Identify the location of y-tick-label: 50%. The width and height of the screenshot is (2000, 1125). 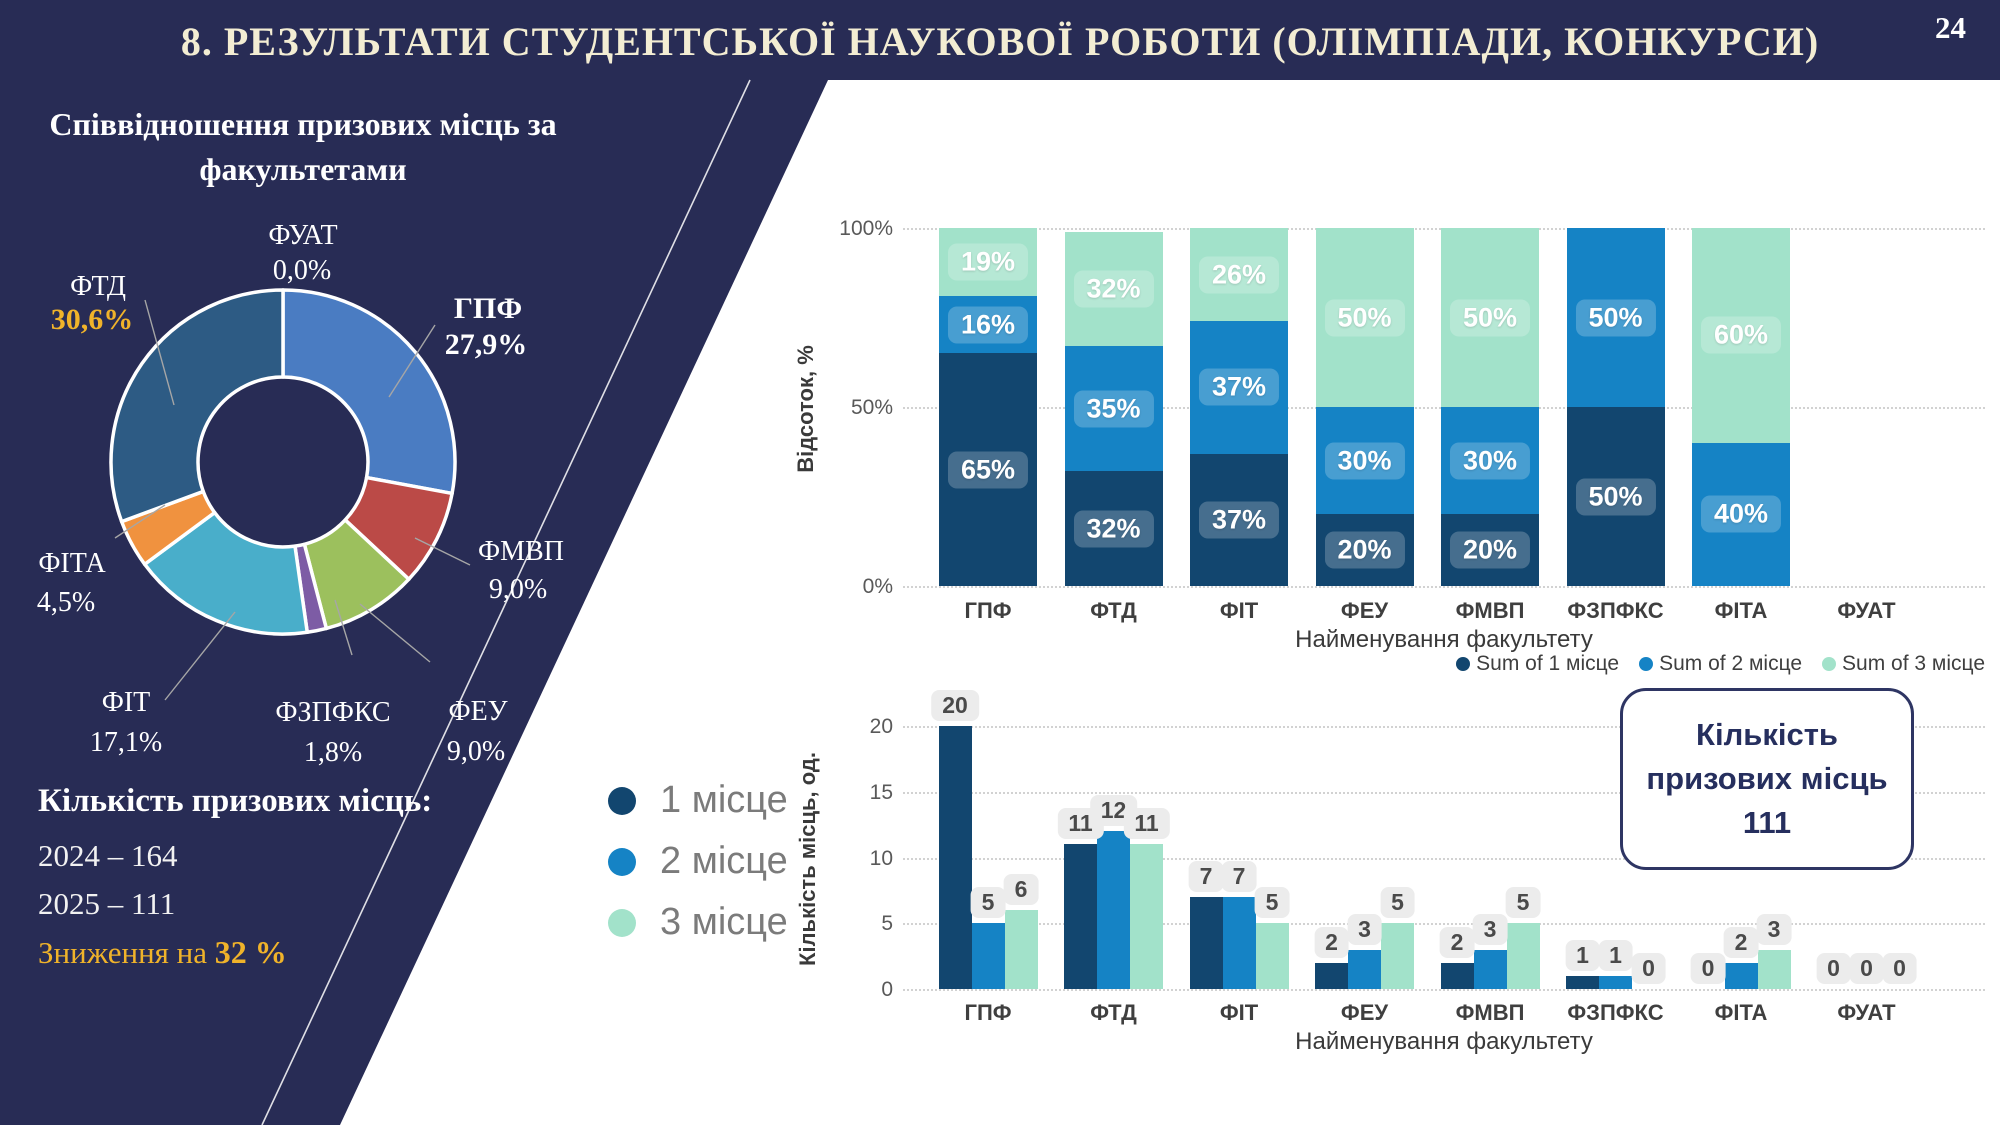
(871, 407).